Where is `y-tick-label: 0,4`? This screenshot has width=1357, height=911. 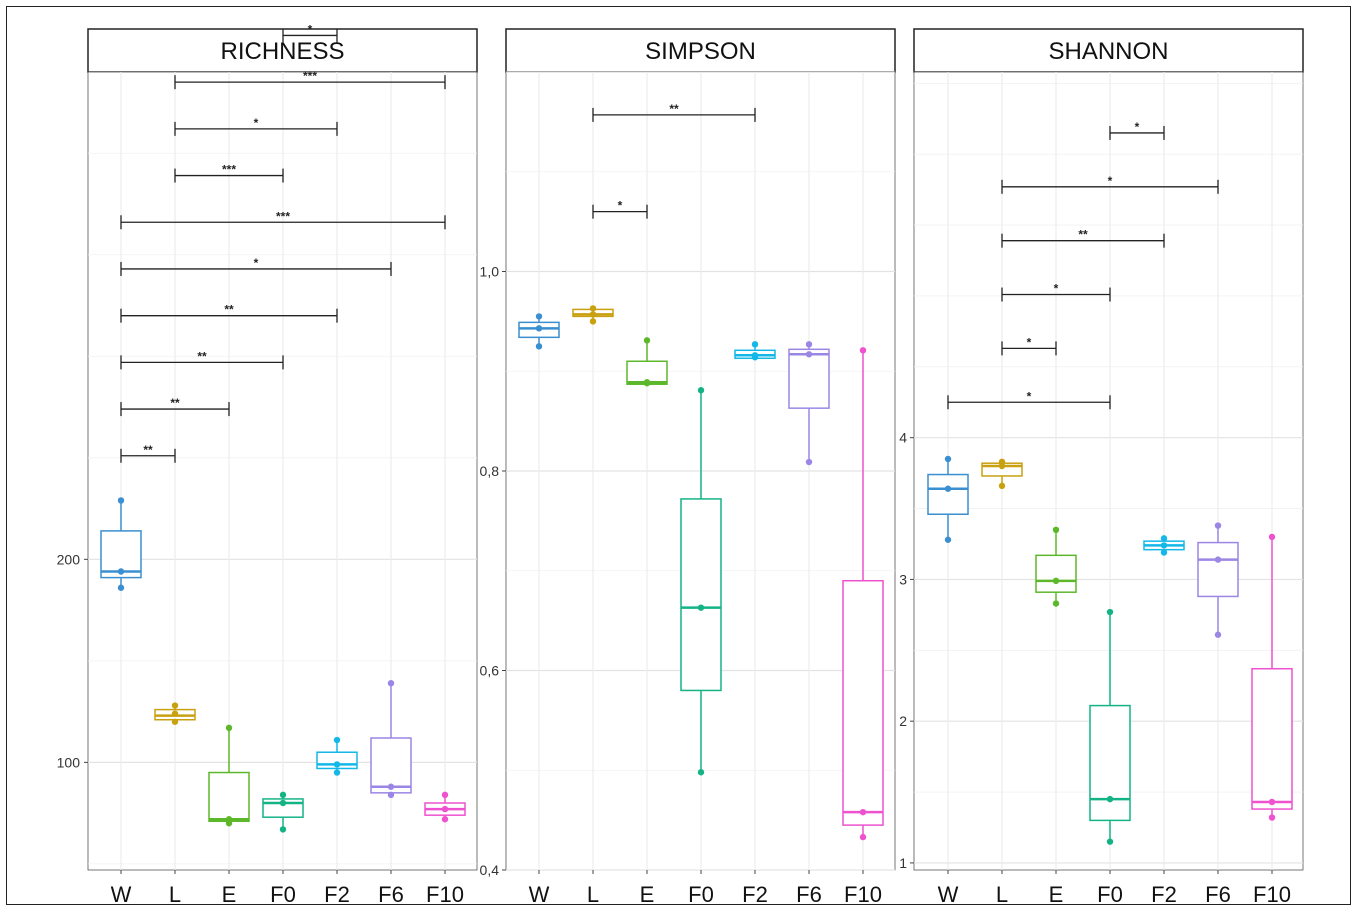 y-tick-label: 0,4 is located at coordinates (490, 870).